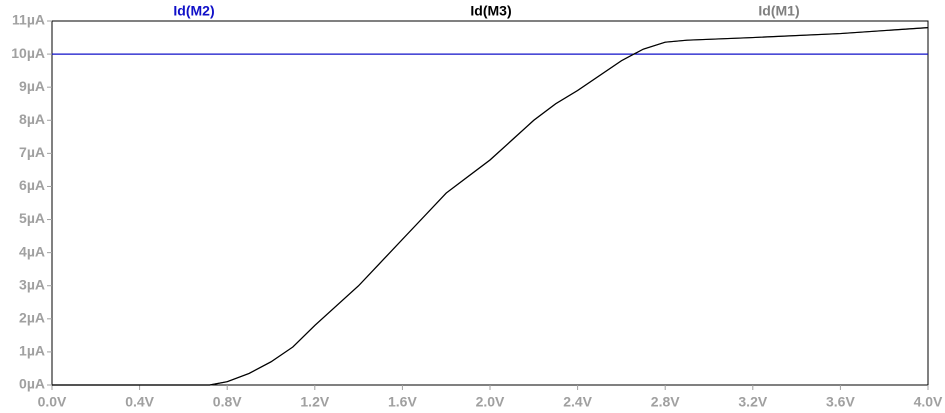 The image size is (945, 413). I want to click on x-tick-label: 3.2V, so click(752, 402).